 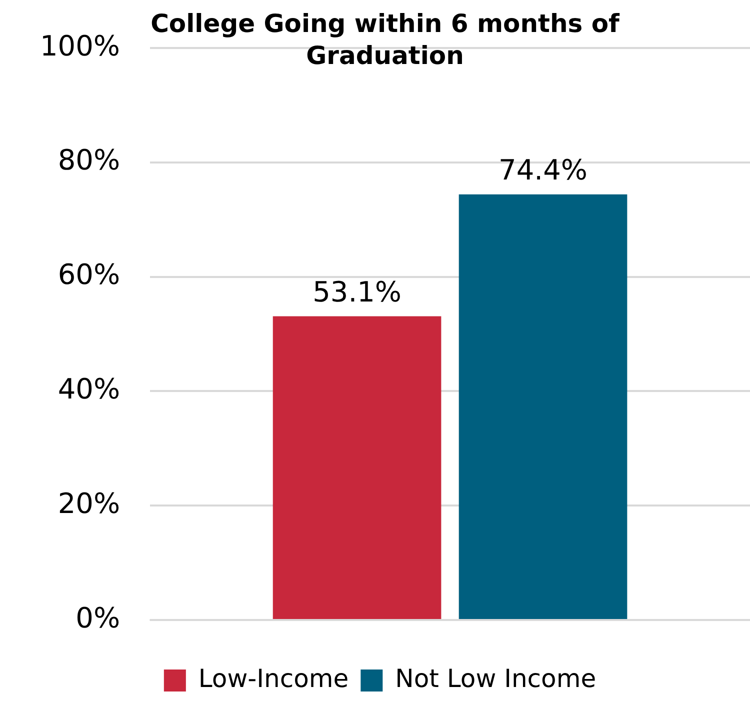 What do you see at coordinates (357, 292) in the screenshot?
I see `data-label: 53.1%` at bounding box center [357, 292].